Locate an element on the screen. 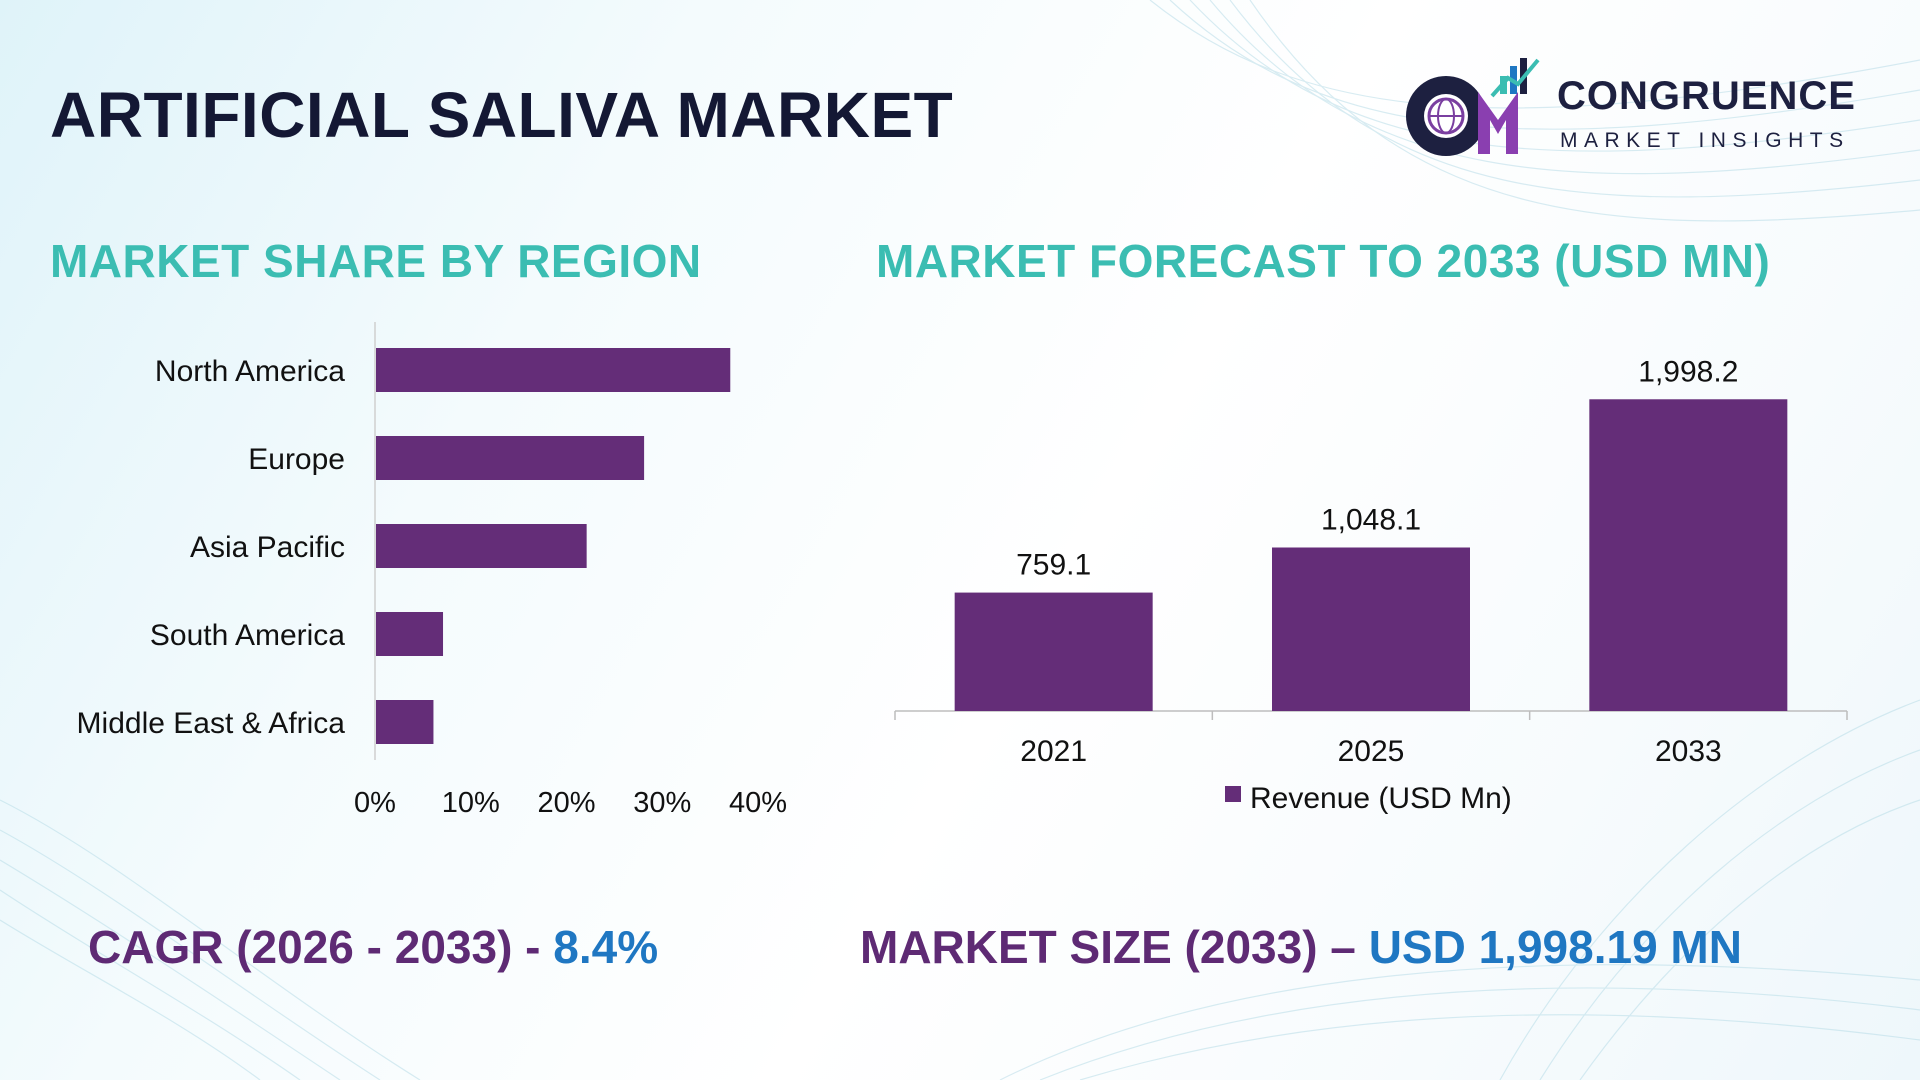  region-tick-label: 30% is located at coordinates (662, 803).